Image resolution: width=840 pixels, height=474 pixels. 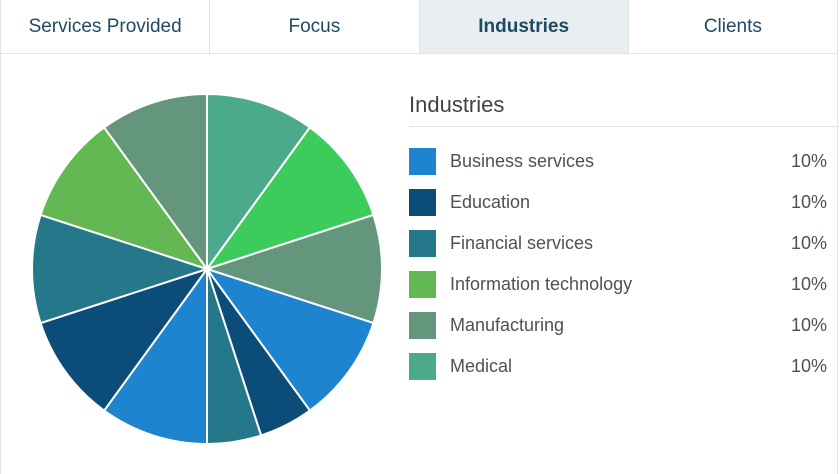 I want to click on legend-label: Manufacturing, so click(x=507, y=325).